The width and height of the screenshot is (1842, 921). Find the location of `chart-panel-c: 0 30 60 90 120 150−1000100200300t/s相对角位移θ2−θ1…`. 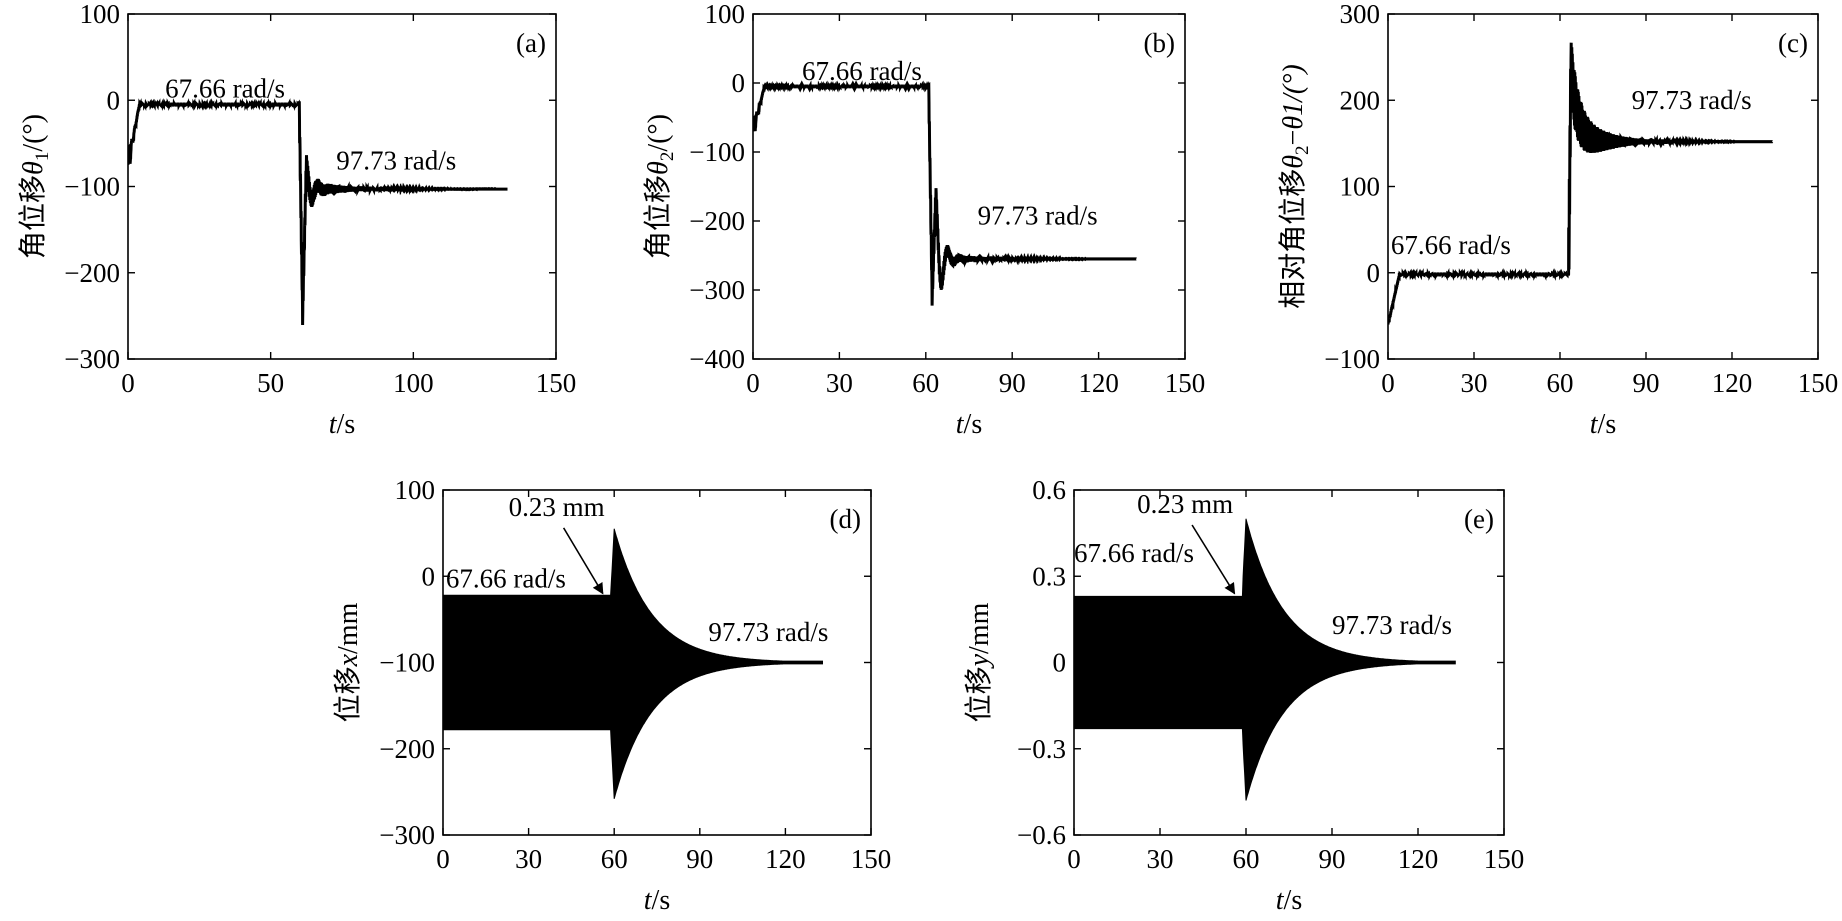

chart-panel-c: 0 30 60 90 120 150−1000100200300t/s相对角位移θ2−θ1… is located at coordinates (1557, 220).